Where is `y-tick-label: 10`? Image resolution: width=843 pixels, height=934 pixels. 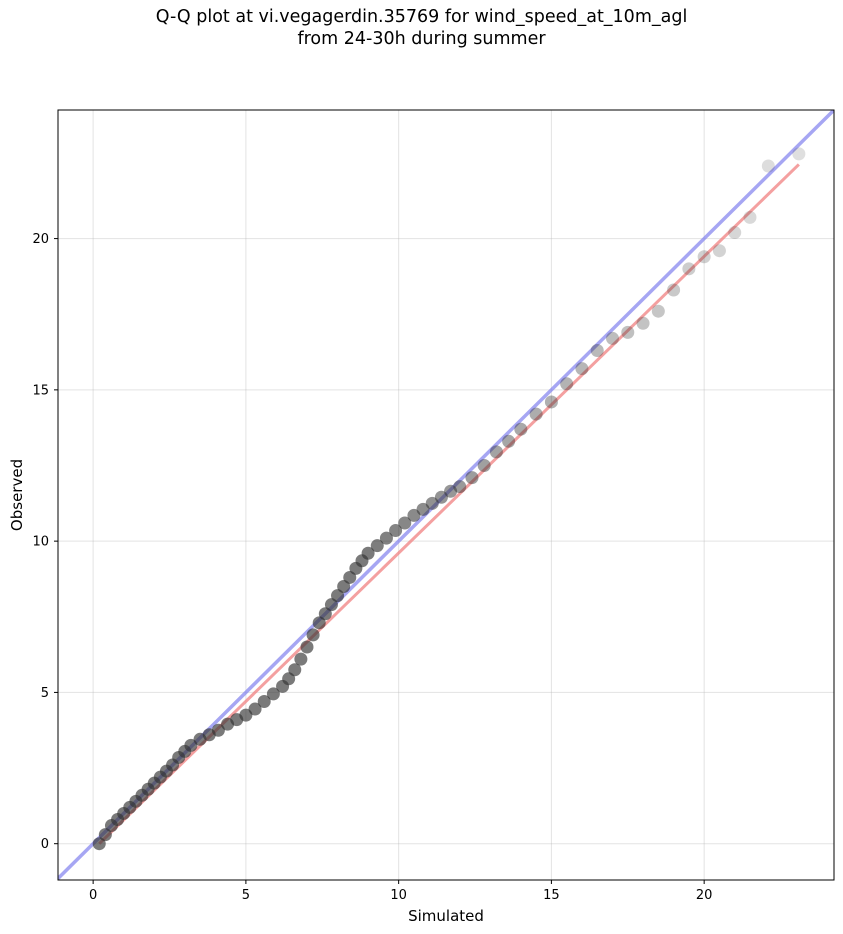 y-tick-label: 10 is located at coordinates (40, 542).